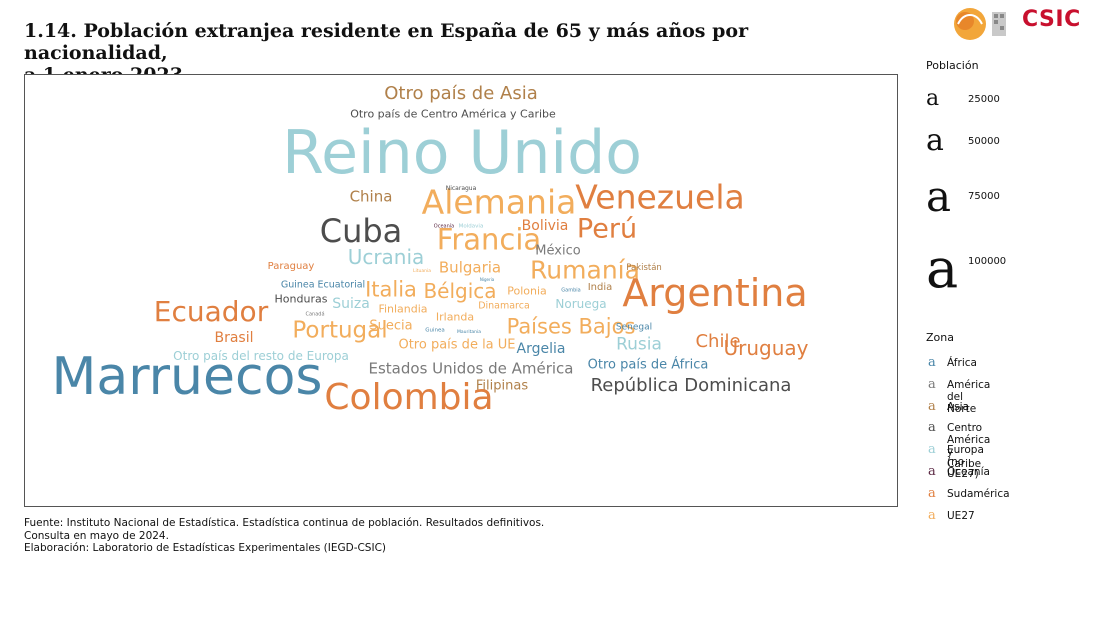 This screenshot has width=1107, height=627. What do you see at coordinates (984, 196) in the screenshot?
I see `size-legend-label: 75000` at bounding box center [984, 196].